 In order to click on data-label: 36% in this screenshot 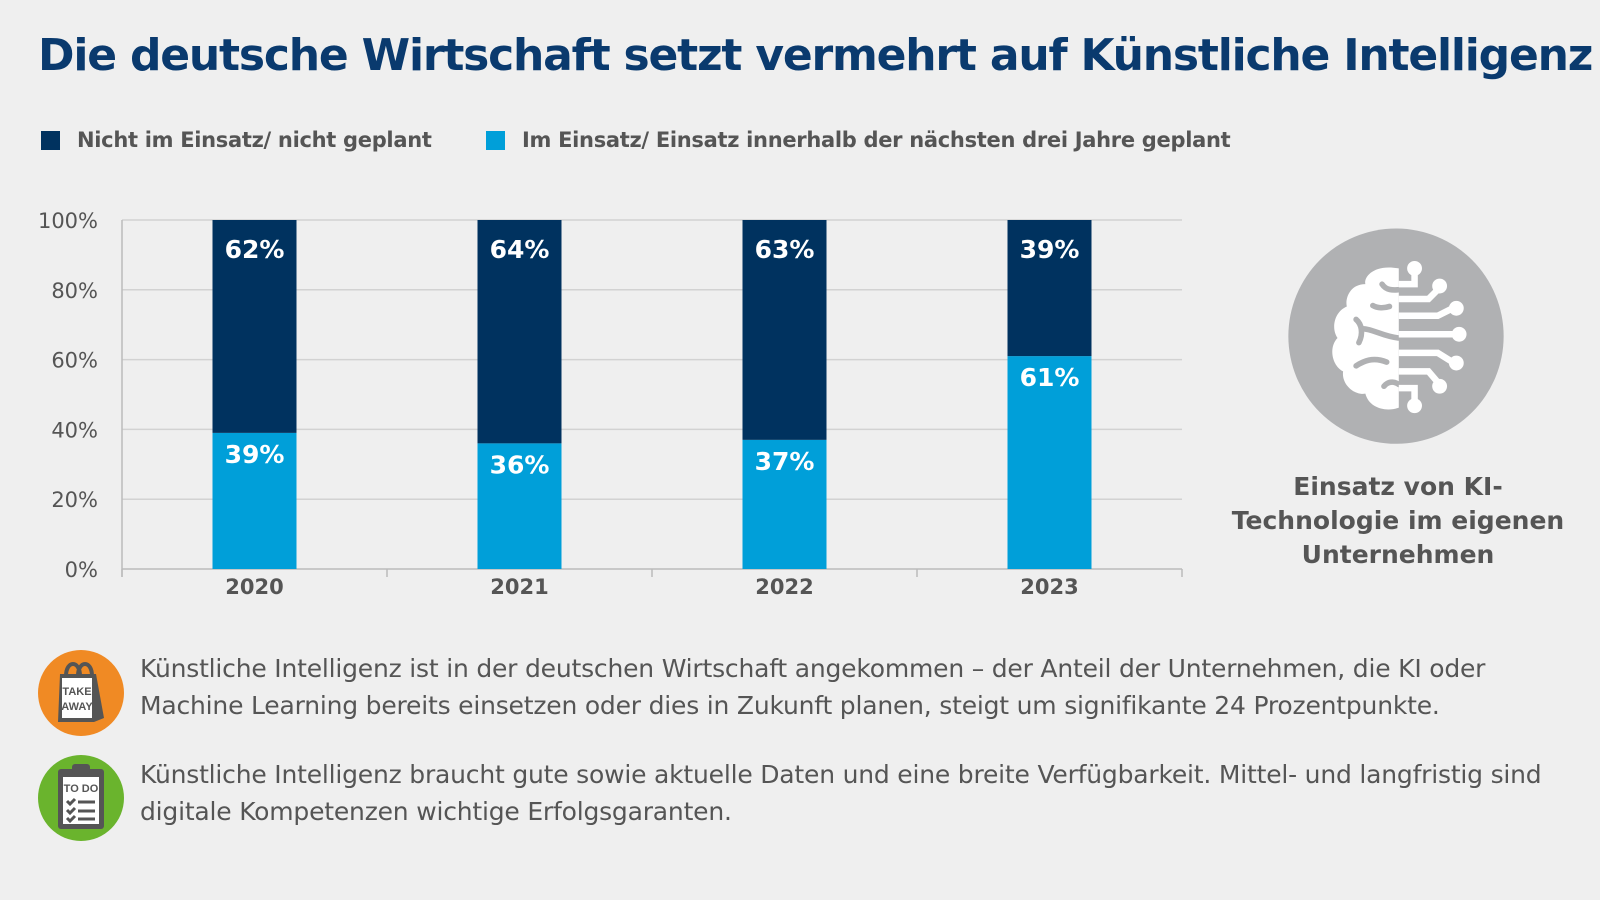, I will do `click(520, 464)`.